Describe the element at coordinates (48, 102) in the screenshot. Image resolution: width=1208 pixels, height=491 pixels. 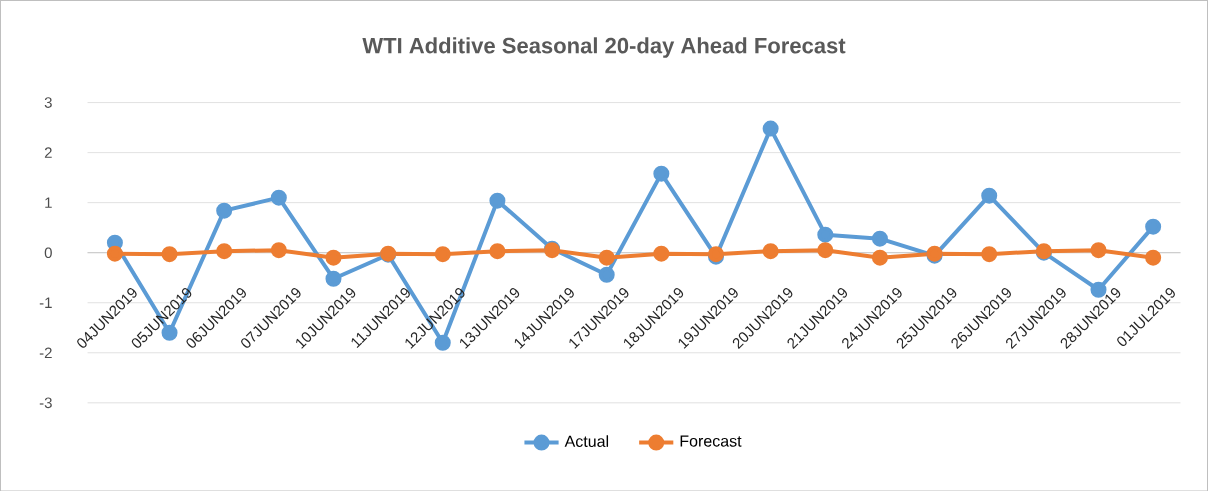
I see `y-tick-label: 3` at that location.